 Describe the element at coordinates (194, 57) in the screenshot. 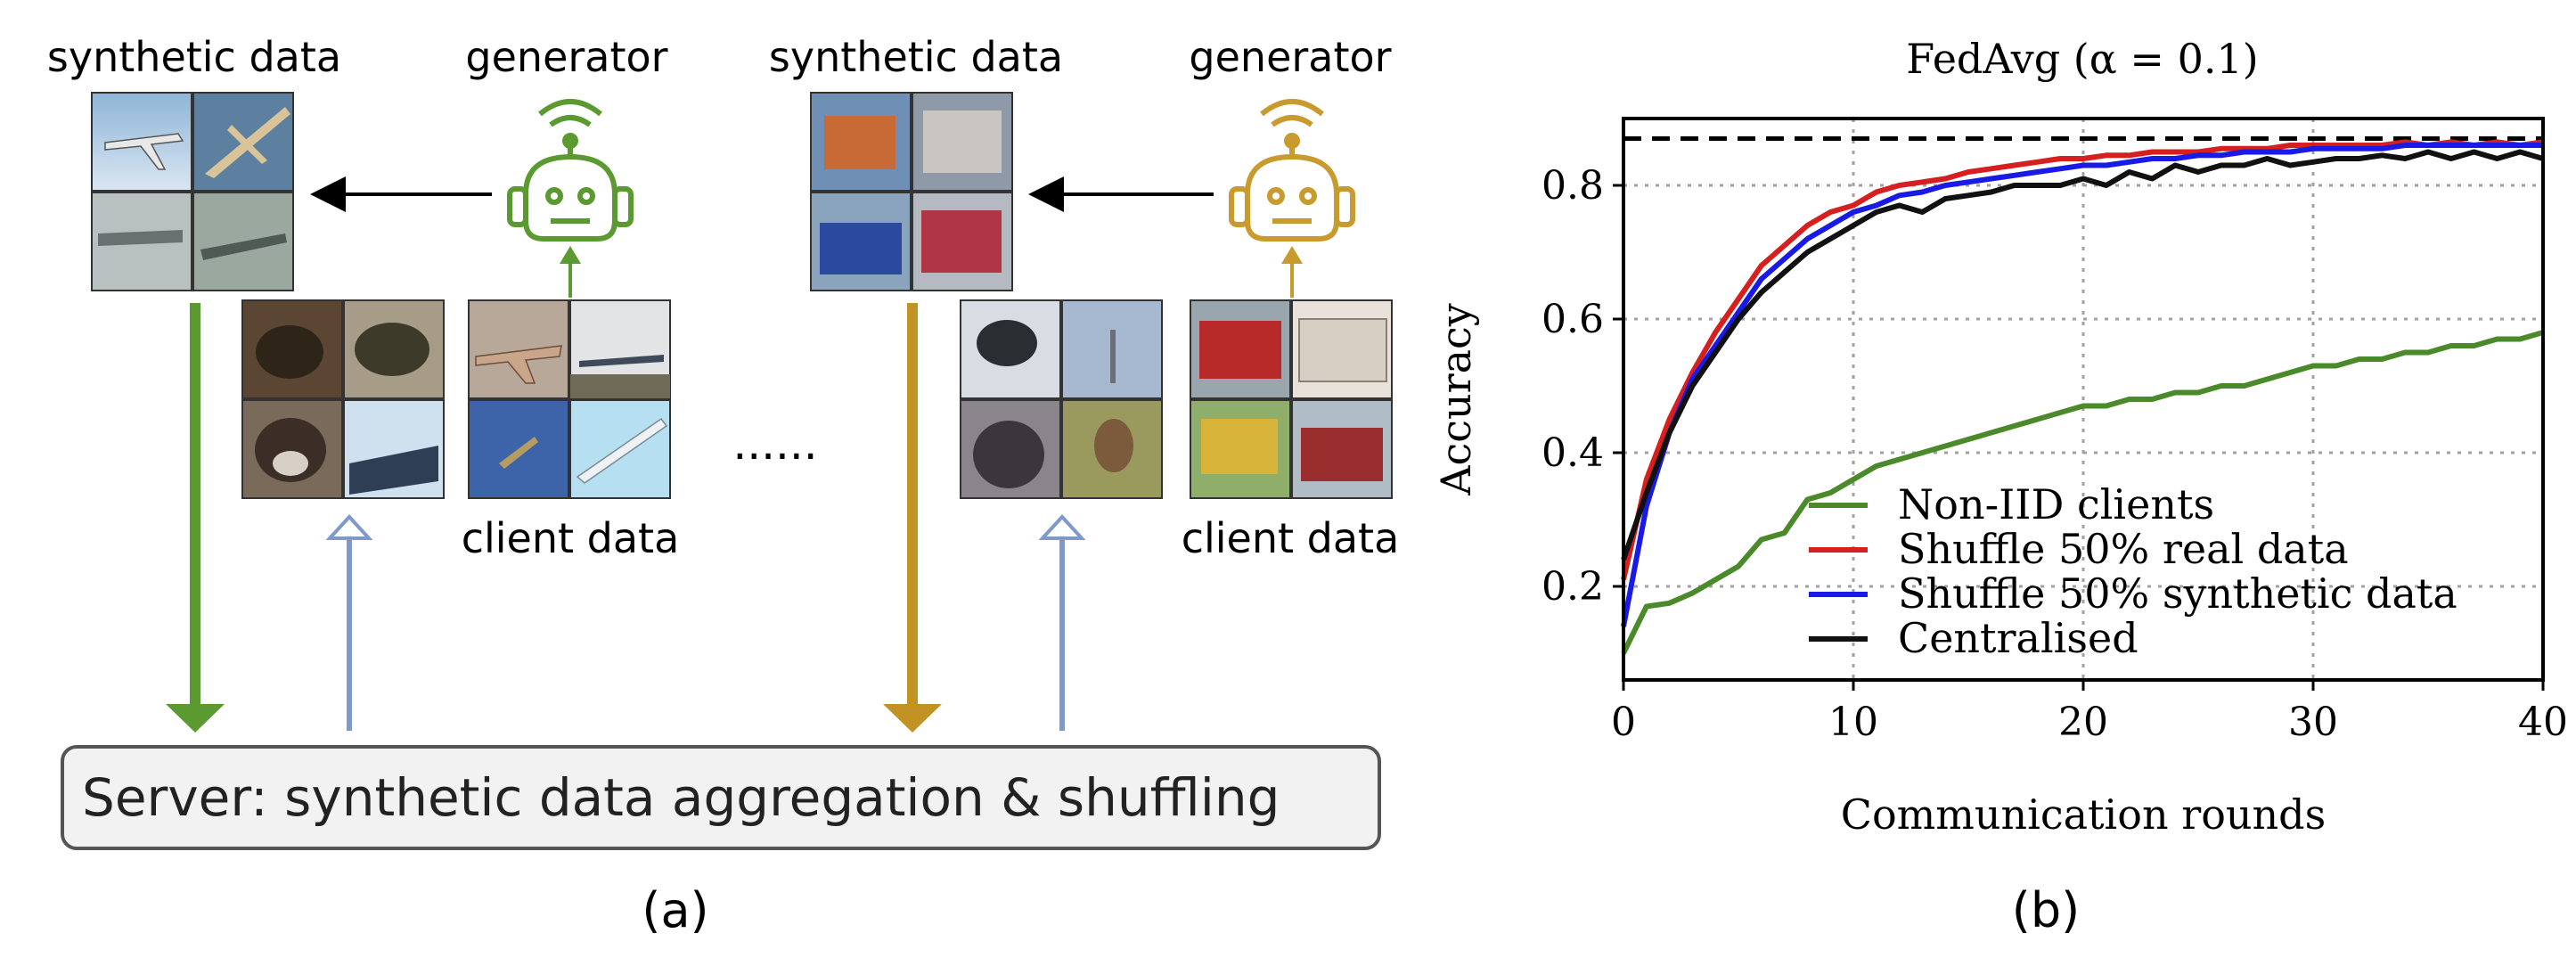

I see `left-synthetic-label: synthetic data` at that location.